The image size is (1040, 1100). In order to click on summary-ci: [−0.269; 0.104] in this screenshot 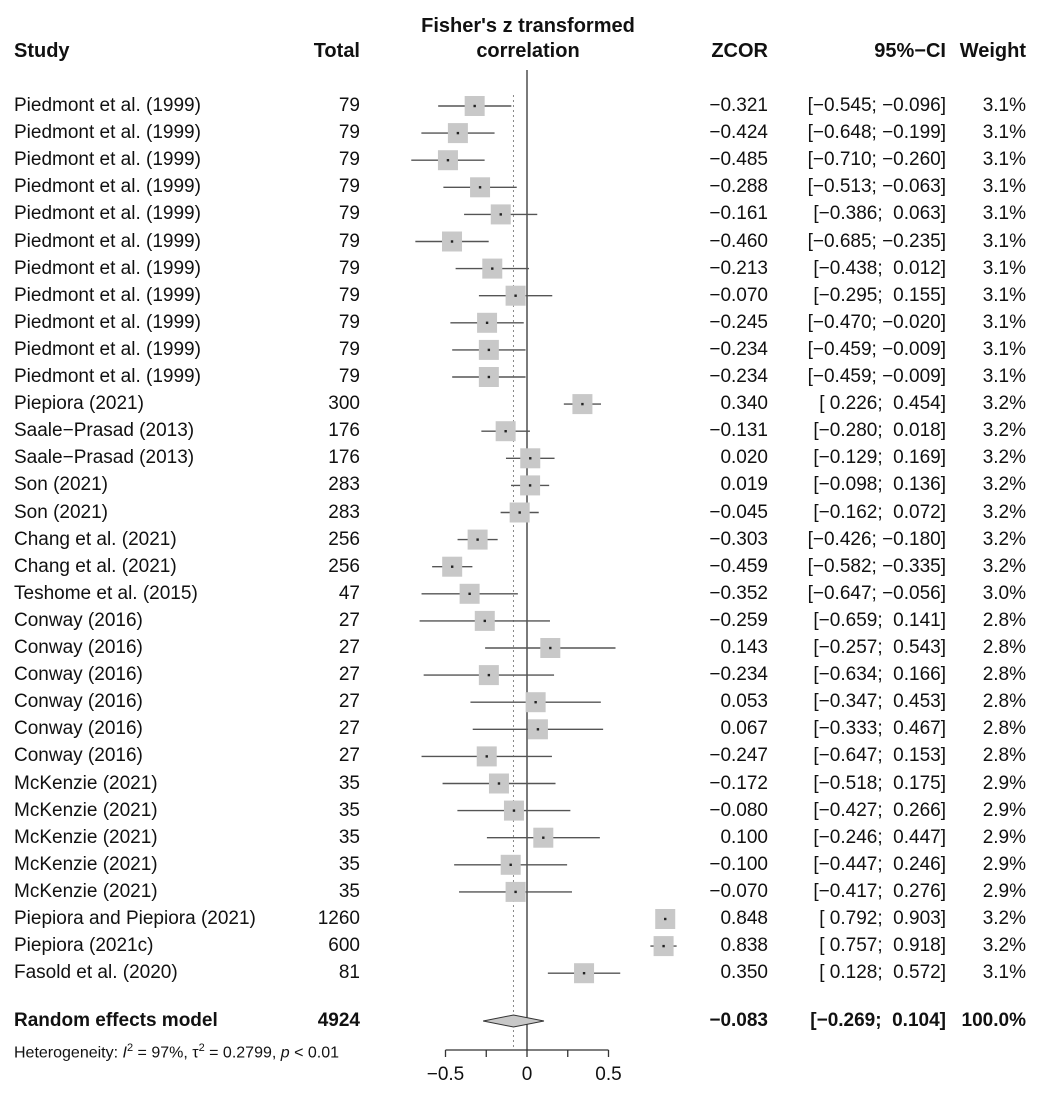, I will do `click(878, 1020)`.